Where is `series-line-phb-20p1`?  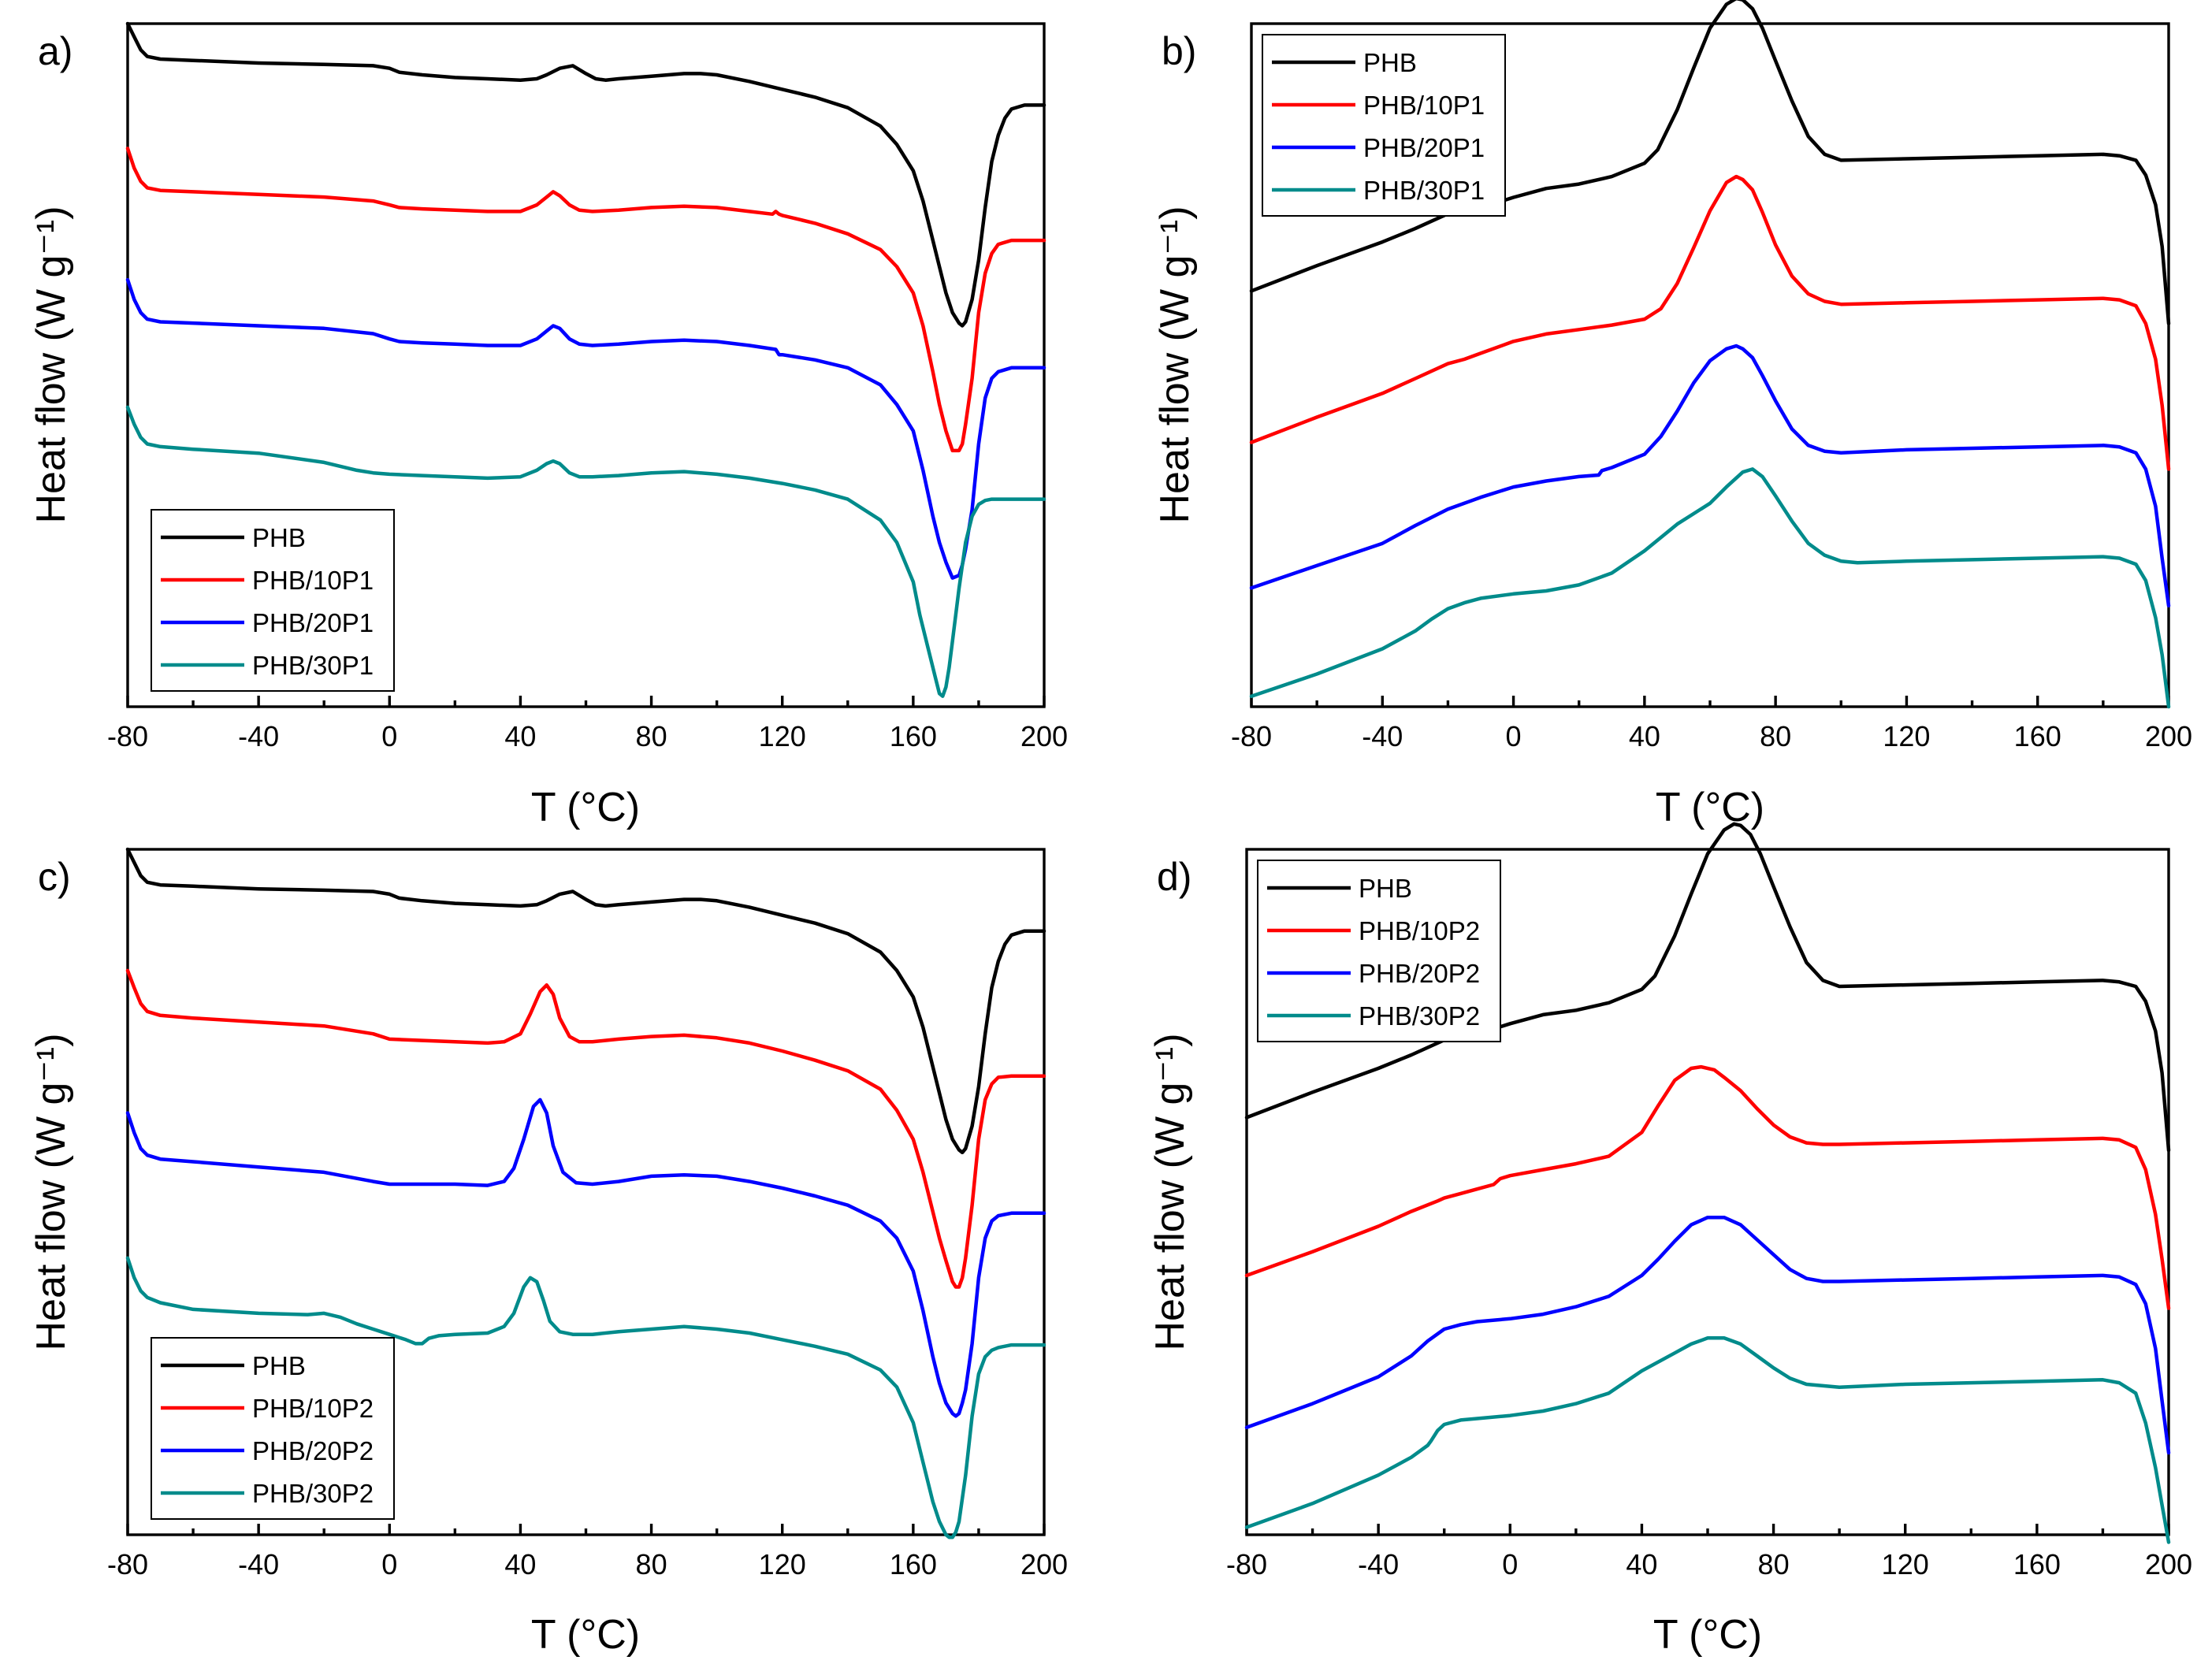 series-line-phb-20p1 is located at coordinates (1710, 476).